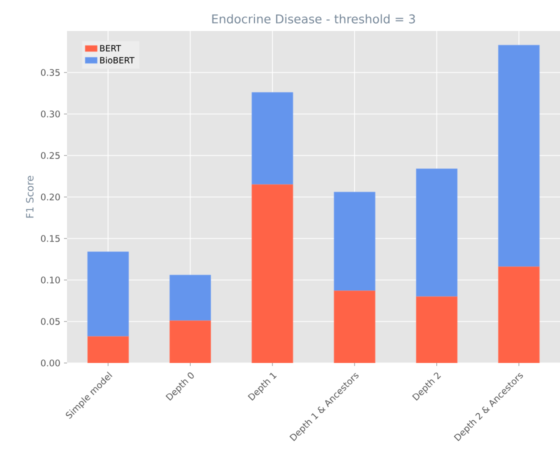  I want to click on y-tick-label: 0.25, so click(50, 155).